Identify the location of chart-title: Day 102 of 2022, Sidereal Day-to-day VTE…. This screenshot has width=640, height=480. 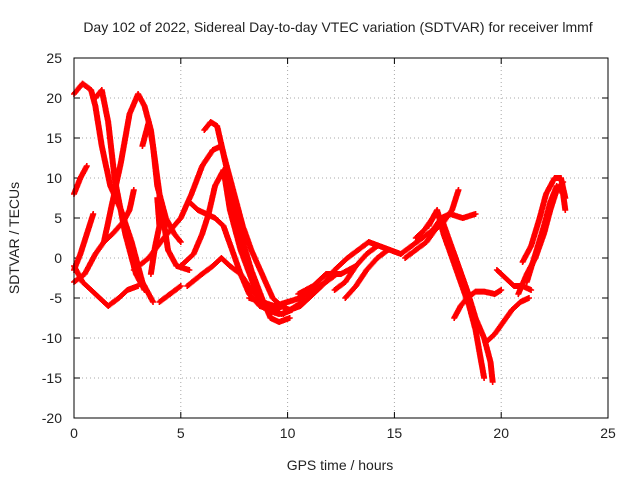
(337, 27).